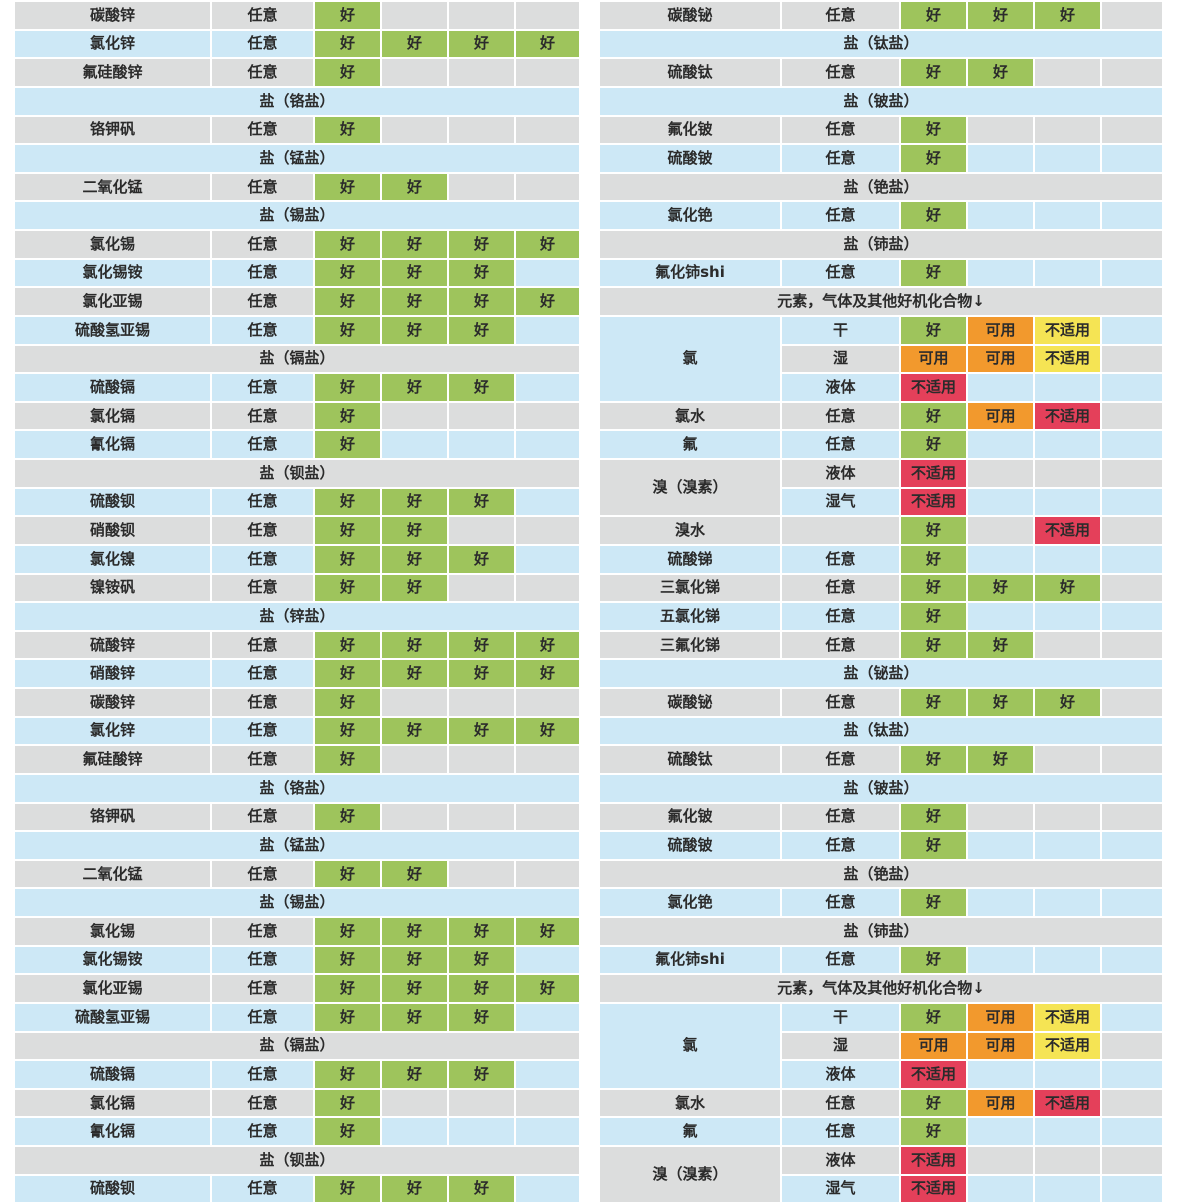  I want to click on compound-name-cell: 铬钾矾, so click(112, 130).